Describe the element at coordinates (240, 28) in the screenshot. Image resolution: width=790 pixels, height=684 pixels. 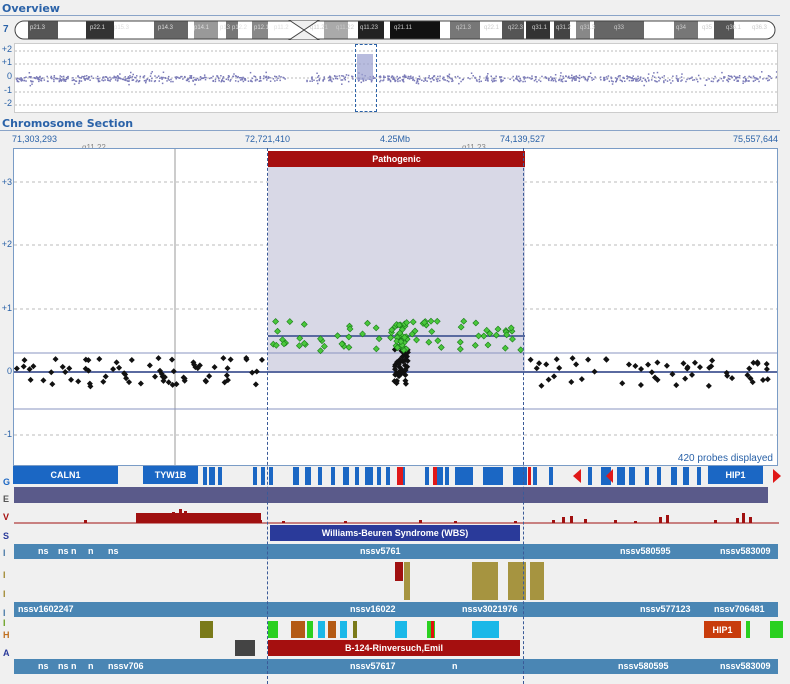
I see `band-label: p12.2` at that location.